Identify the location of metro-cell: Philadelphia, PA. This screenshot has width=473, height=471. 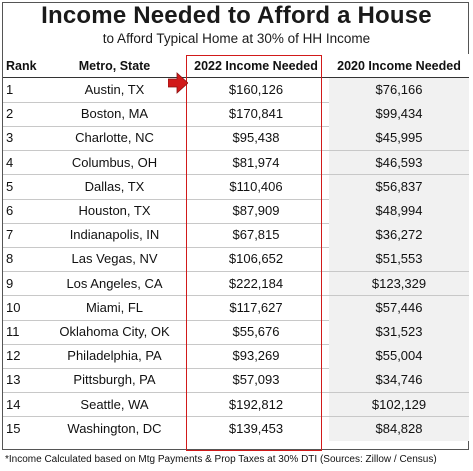
(114, 356).